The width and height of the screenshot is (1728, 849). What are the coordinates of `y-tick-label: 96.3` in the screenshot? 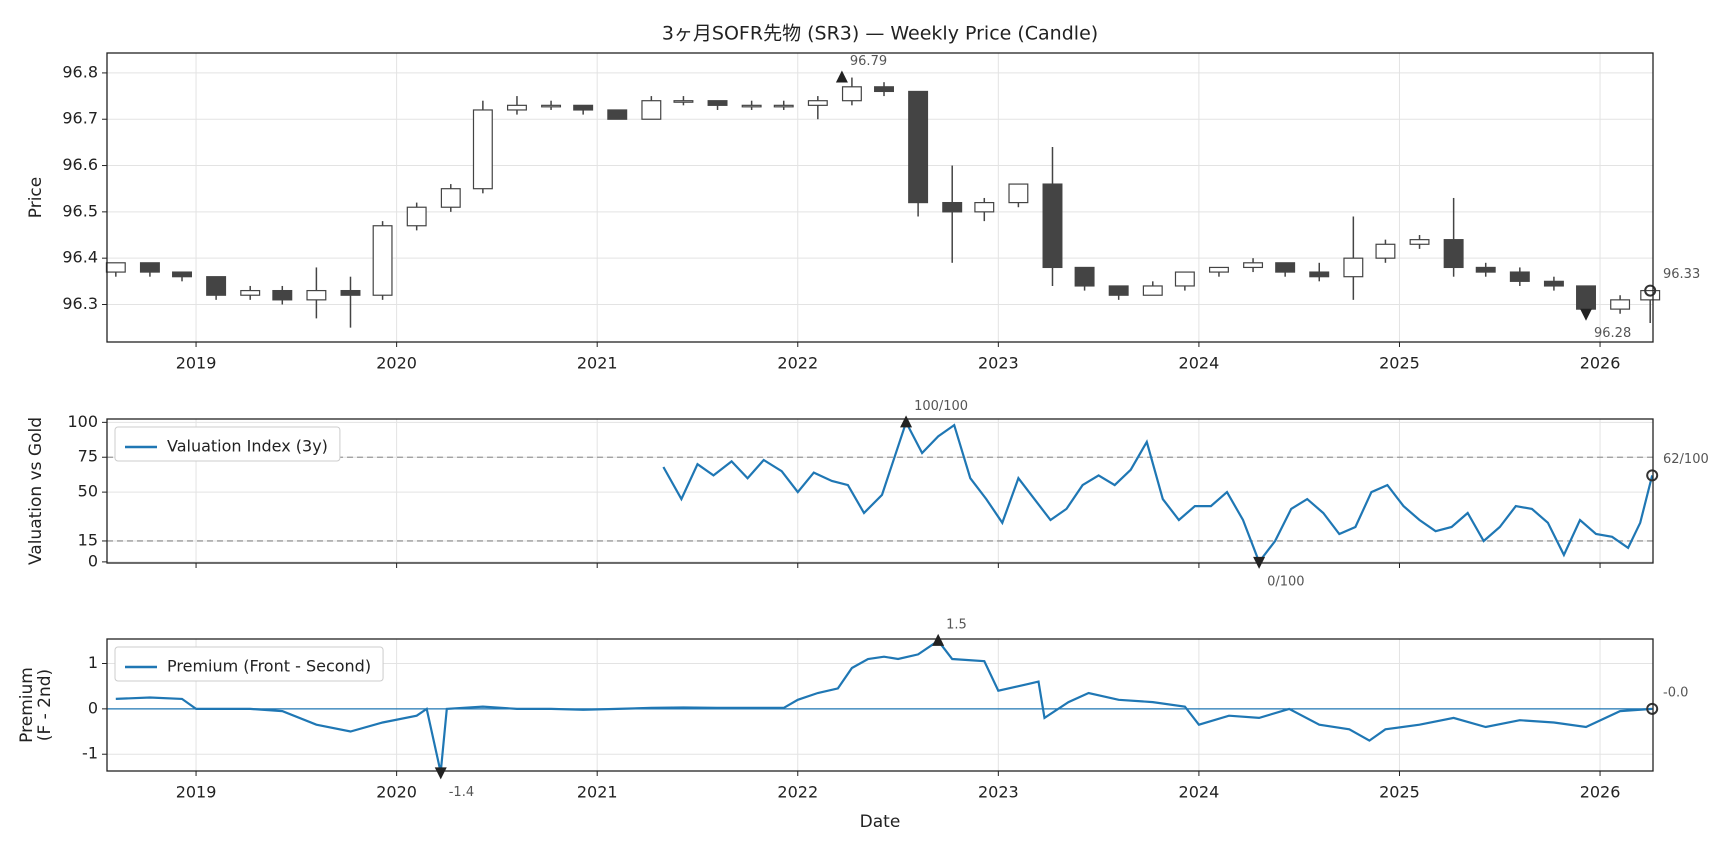 It's located at (80, 303).